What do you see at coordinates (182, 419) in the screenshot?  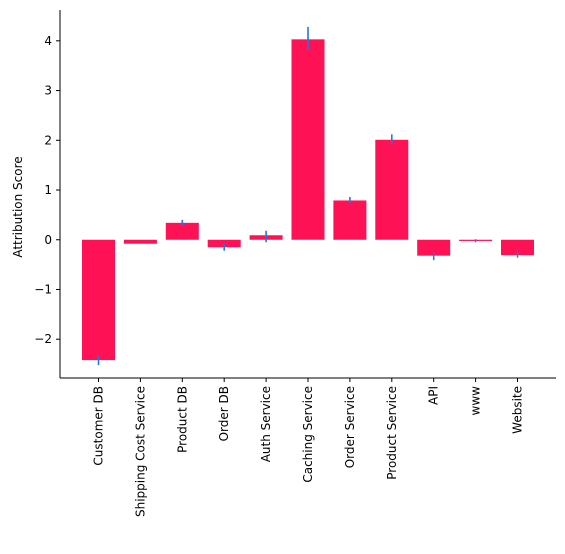 I see `x-tick-label: Product DB` at bounding box center [182, 419].